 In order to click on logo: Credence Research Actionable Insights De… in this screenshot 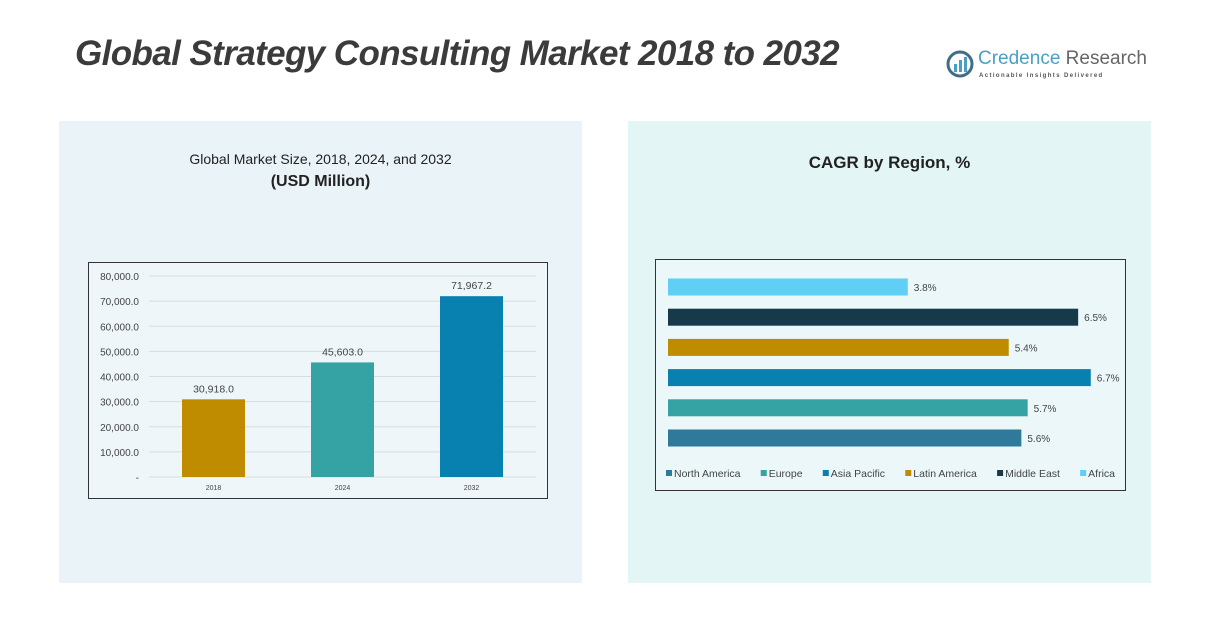, I will do `click(1046, 65)`.